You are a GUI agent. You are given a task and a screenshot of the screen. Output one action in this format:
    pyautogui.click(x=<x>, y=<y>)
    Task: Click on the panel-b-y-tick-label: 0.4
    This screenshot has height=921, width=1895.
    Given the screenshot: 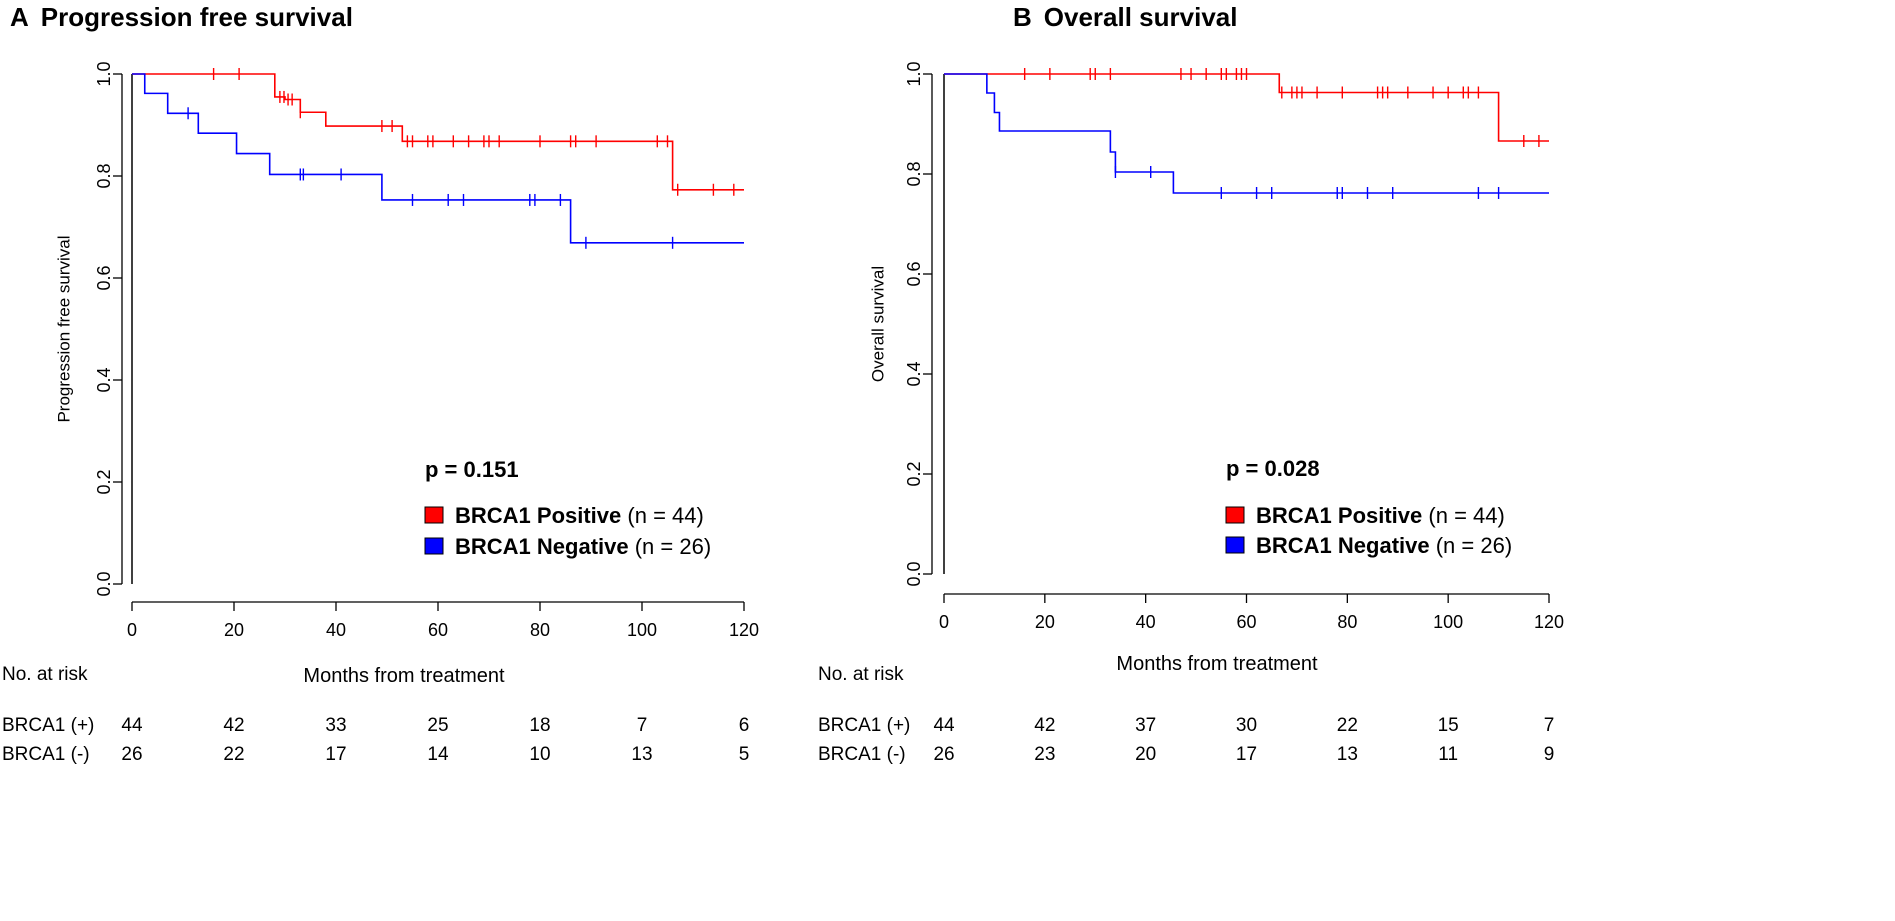 What is the action you would take?
    pyautogui.click(x=914, y=373)
    